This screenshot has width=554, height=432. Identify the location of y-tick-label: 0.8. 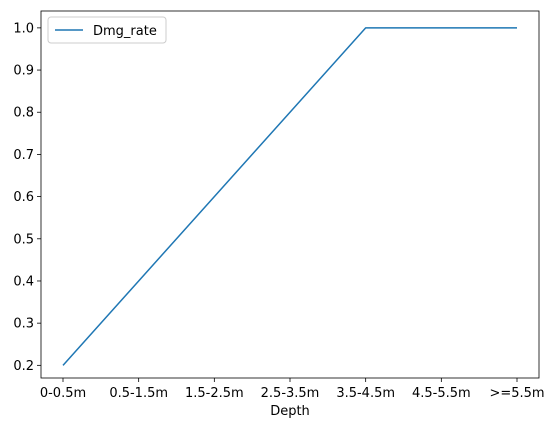
(23, 113).